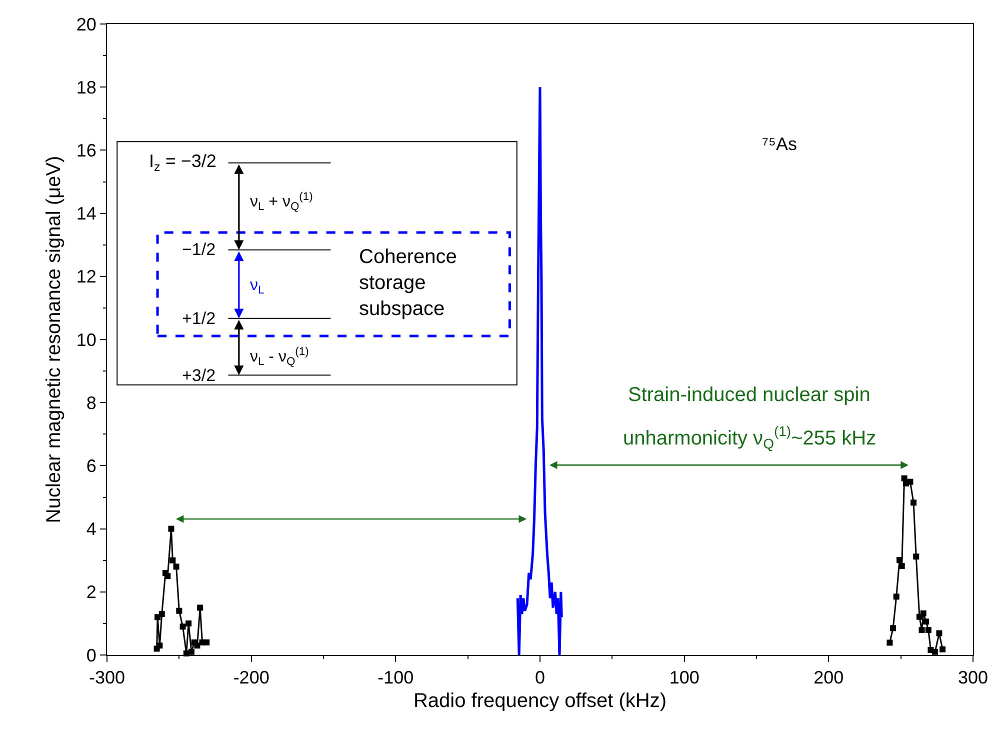 The height and width of the screenshot is (731, 1000). What do you see at coordinates (53, 340) in the screenshot?
I see `y-axis-title: Nuclear magnetic resonance signal (μeV)` at bounding box center [53, 340].